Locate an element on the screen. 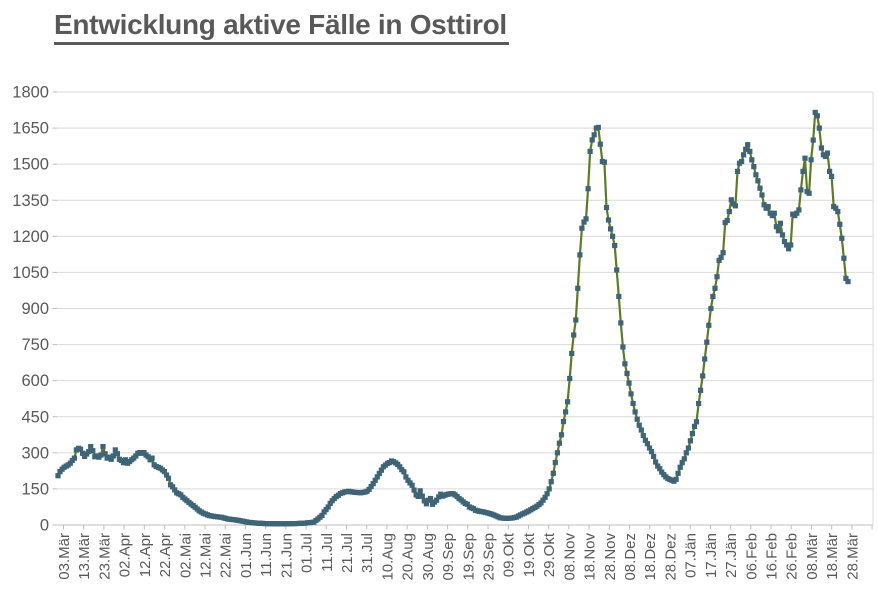 The image size is (878, 603). x-axis-label: 02.Apr is located at coordinates (125, 555).